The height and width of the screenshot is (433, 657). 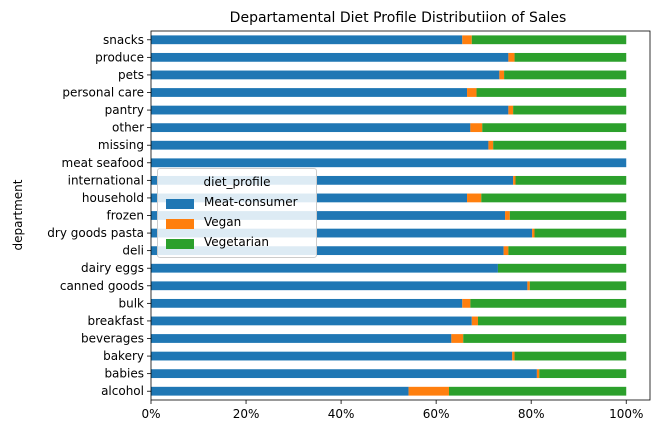 I want to click on x-tick-label: 20%, so click(x=246, y=414).